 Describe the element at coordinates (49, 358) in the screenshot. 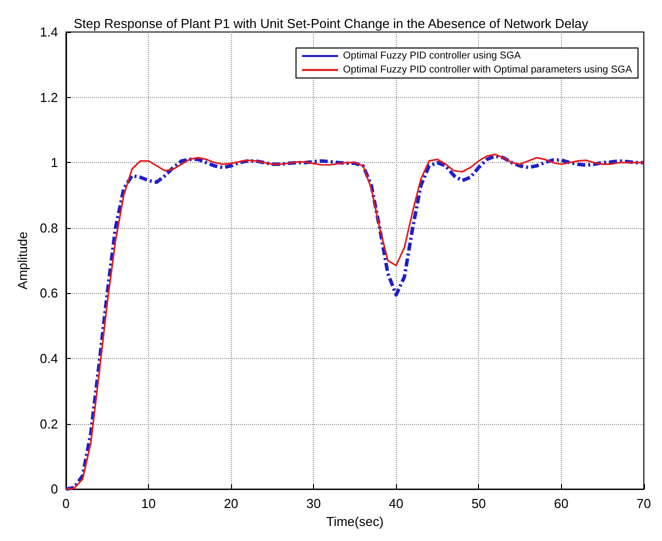

I see `y-tick-label: 0.4` at that location.